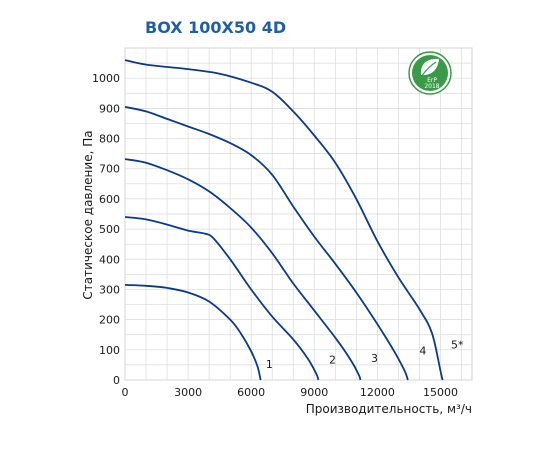  I want to click on y-axis-title: Статическое давление, Па, so click(88, 214).